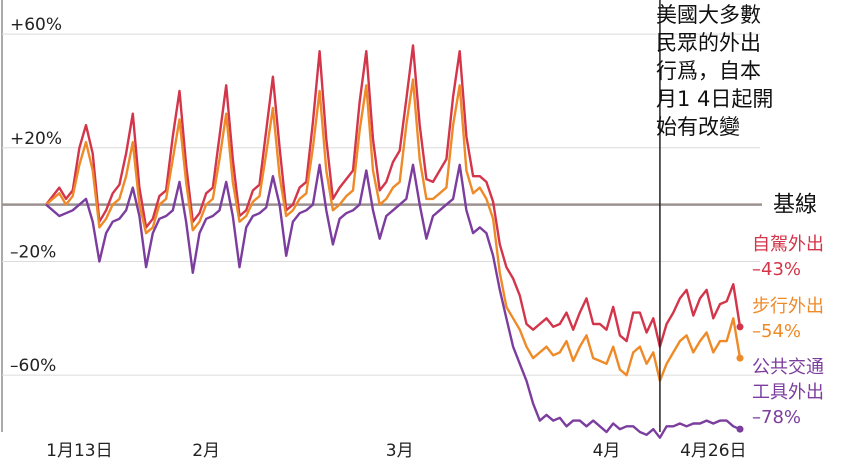 Image resolution: width=847 pixels, height=472 pixels. What do you see at coordinates (698, 127) in the screenshot?
I see `annotation-line-4: 始有改變` at bounding box center [698, 127].